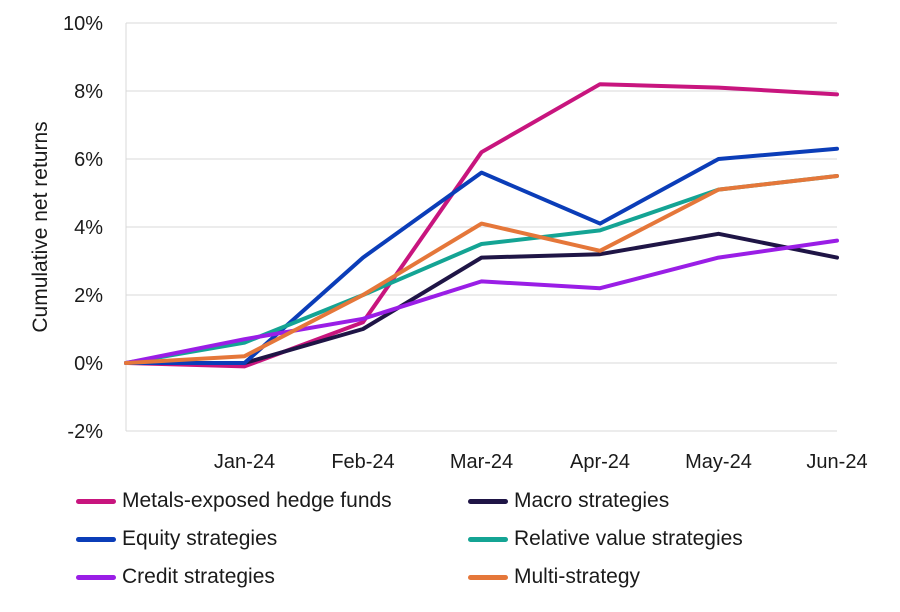 This screenshot has width=900, height=612. I want to click on x-tick-label: May-24, so click(718, 462).